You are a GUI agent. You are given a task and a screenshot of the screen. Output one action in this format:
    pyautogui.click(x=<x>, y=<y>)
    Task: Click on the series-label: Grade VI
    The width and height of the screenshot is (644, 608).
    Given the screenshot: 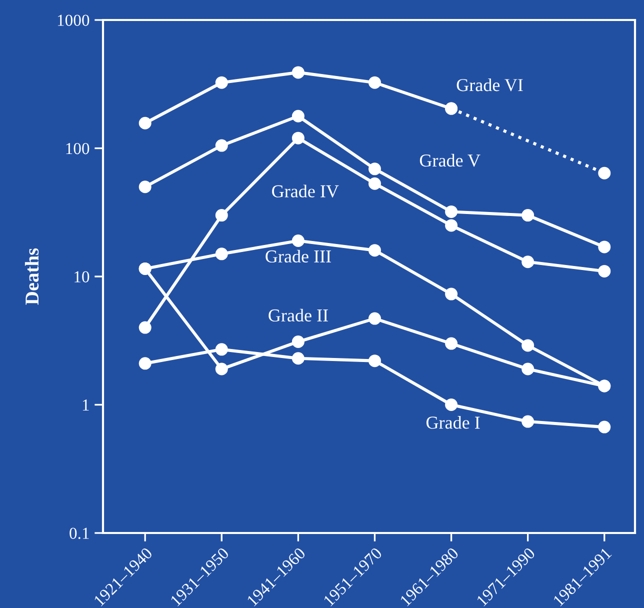 What is the action you would take?
    pyautogui.click(x=489, y=85)
    